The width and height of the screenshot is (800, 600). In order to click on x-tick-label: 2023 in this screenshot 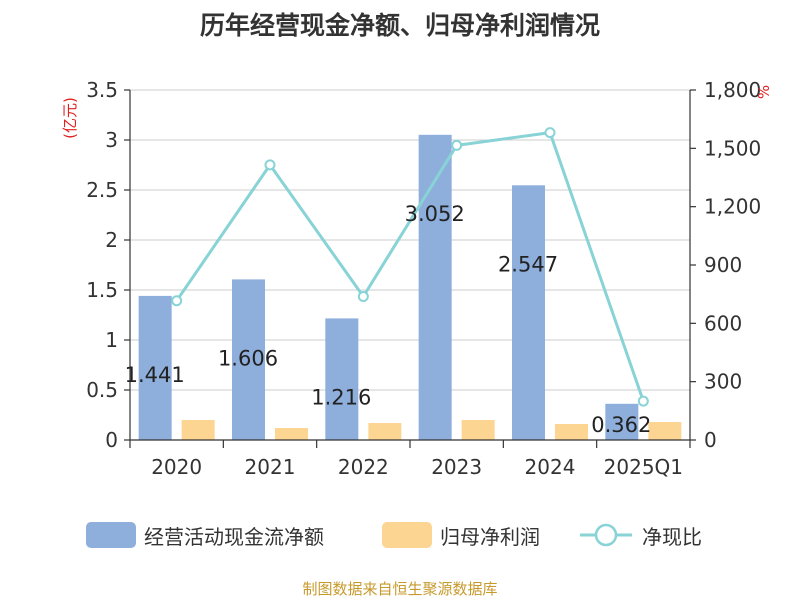, I will do `click(456, 467)`.